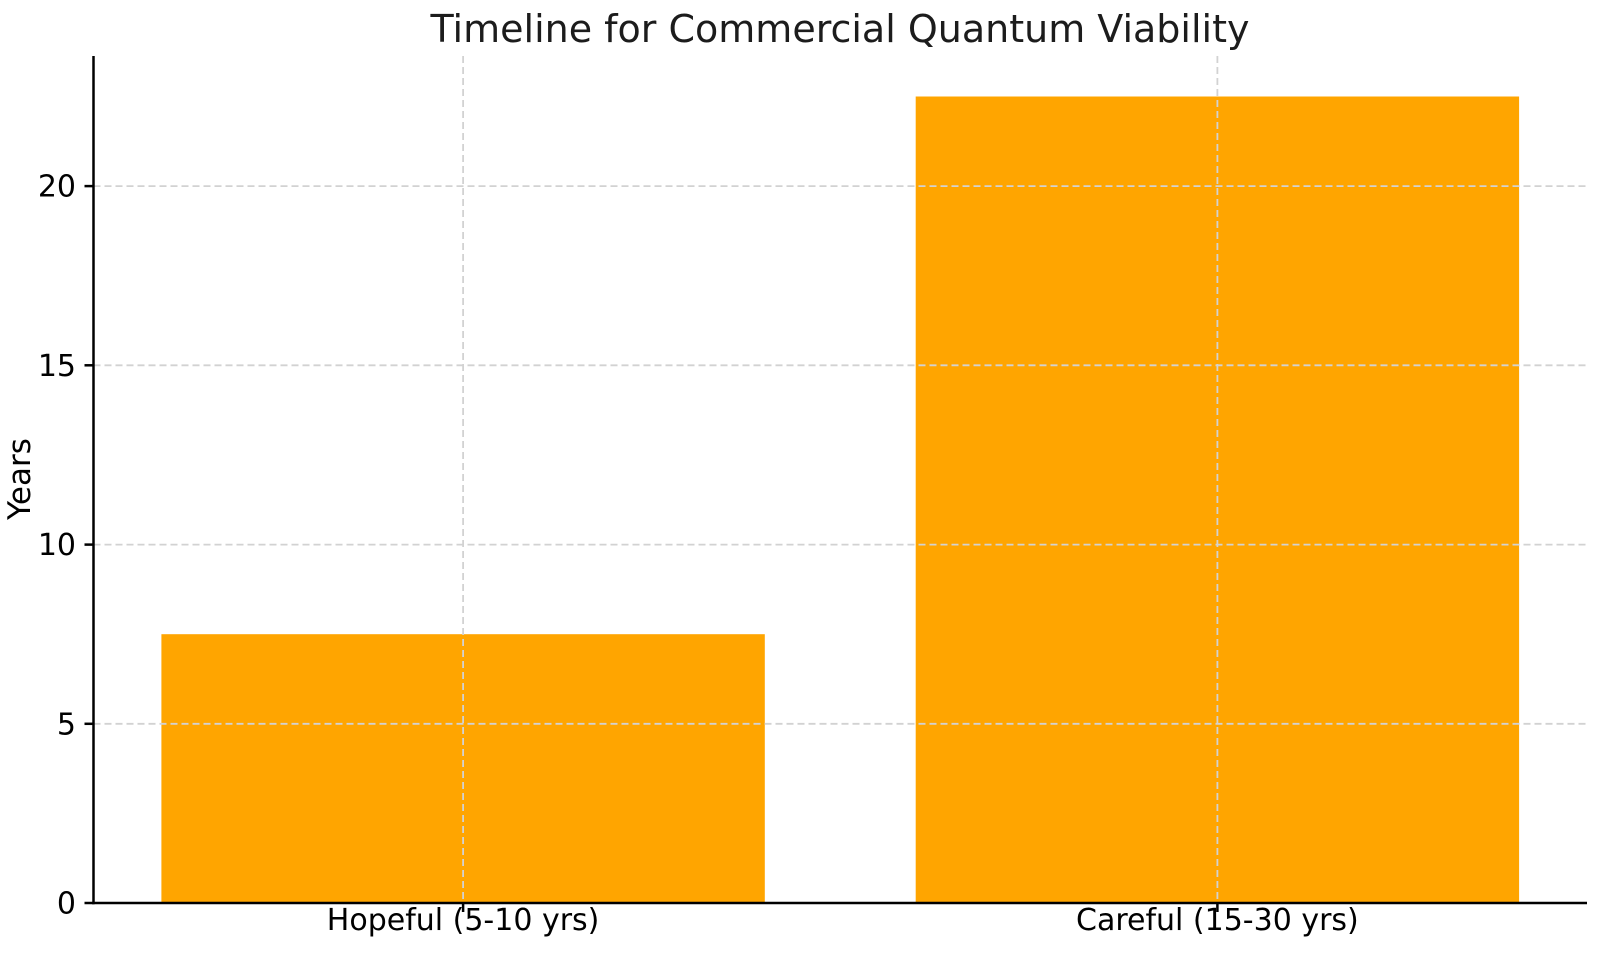  Describe the element at coordinates (66, 724) in the screenshot. I see `y-tick-label: 5` at that location.